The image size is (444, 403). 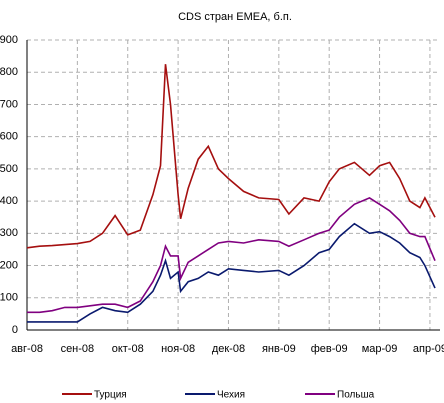 What do you see at coordinates (27, 349) in the screenshot?
I see `x-tick-label: авг-08` at bounding box center [27, 349].